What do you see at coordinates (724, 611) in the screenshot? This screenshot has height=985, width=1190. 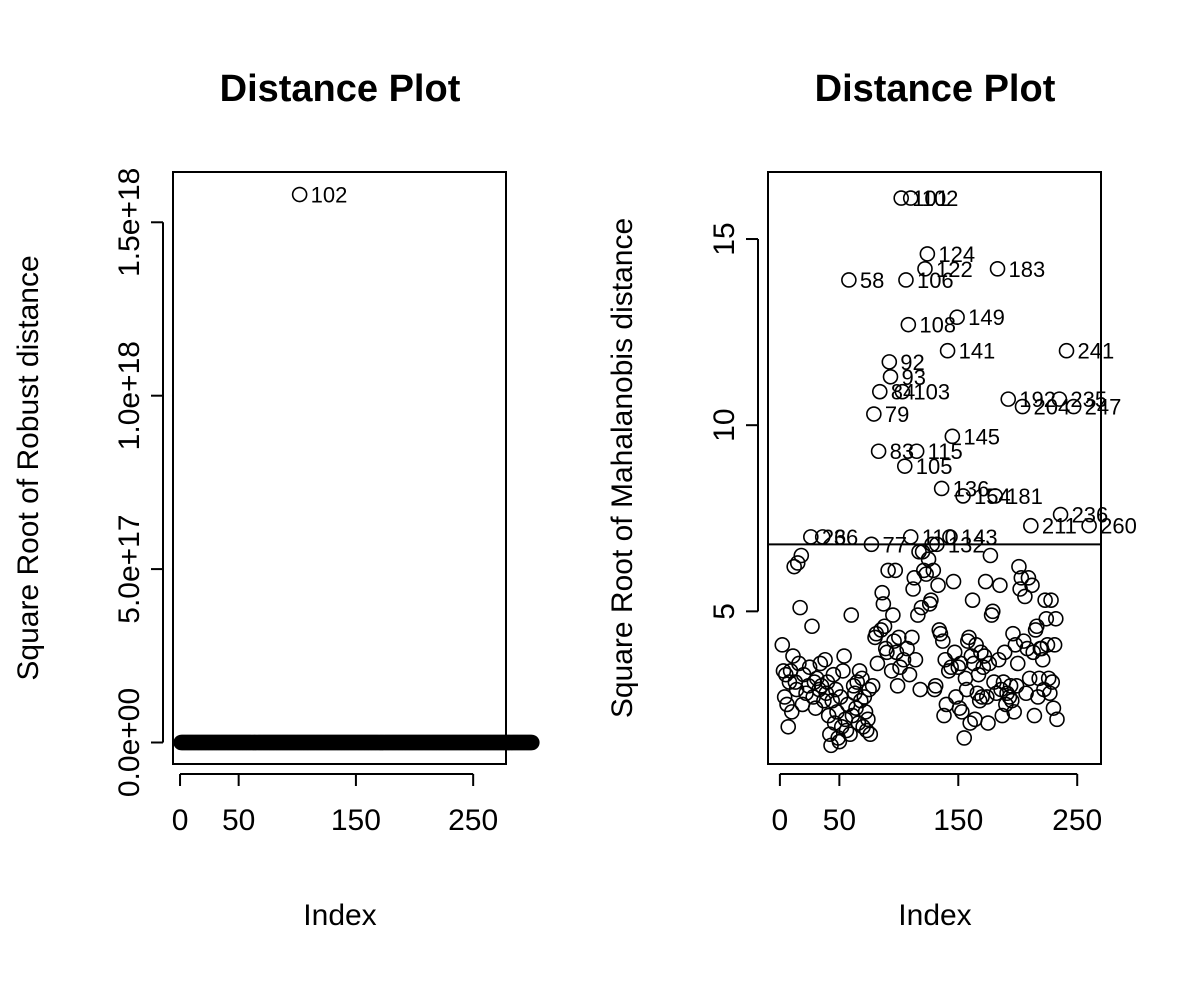 I see `right-y-tick-label: 5` at bounding box center [724, 611].